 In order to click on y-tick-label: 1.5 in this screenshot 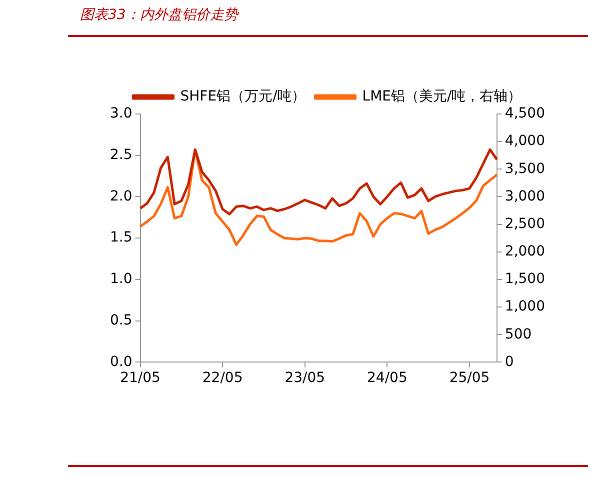, I will do `click(121, 238)`.